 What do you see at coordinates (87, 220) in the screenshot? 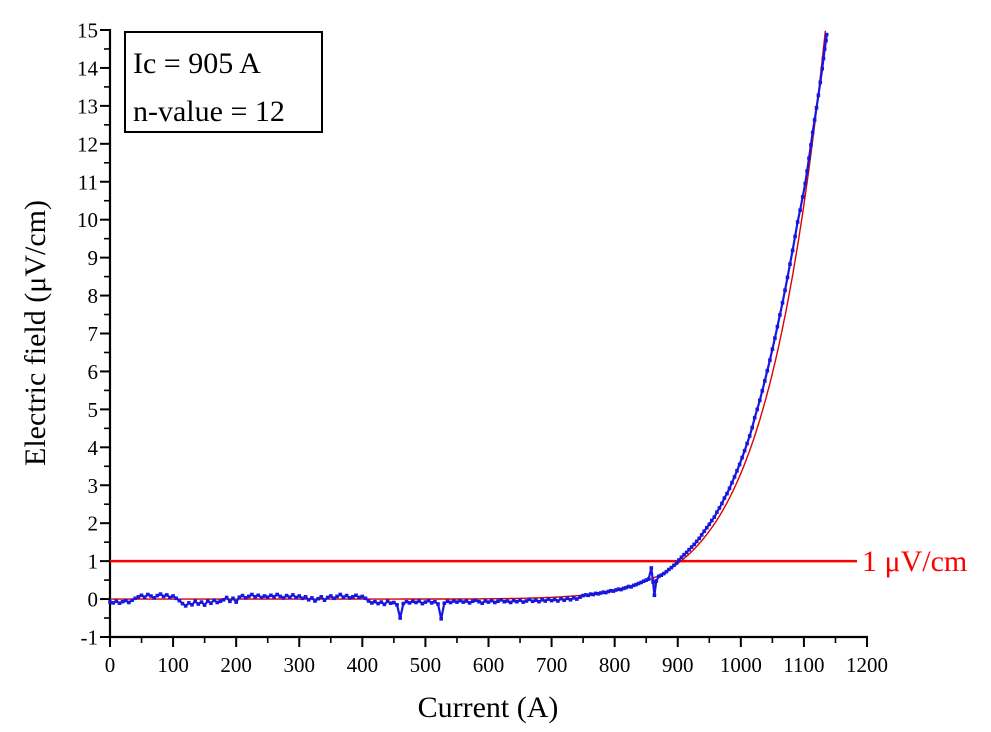
I see `y-tick-label: 10` at bounding box center [87, 220].